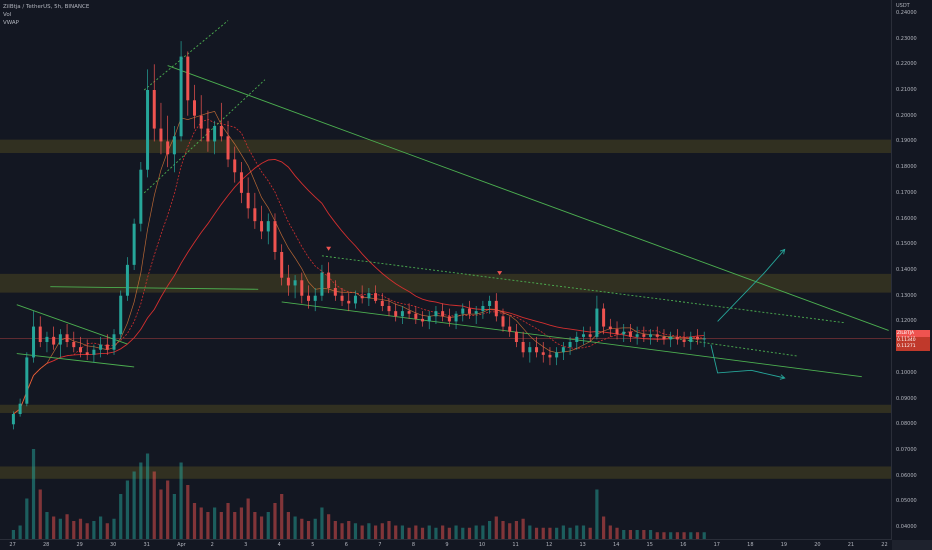 The width and height of the screenshot is (932, 550). What do you see at coordinates (906, 64) in the screenshot?
I see `price-tick-label: 0.22000` at bounding box center [906, 64].